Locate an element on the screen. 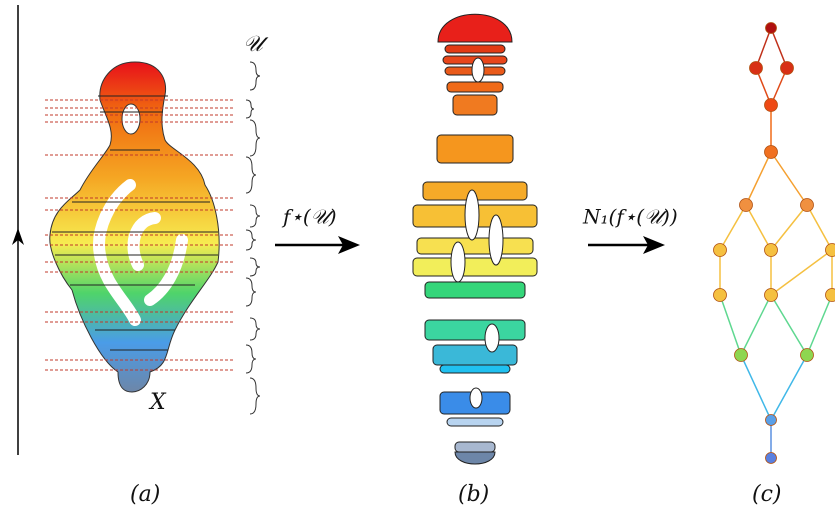 Image resolution: width=835 pixels, height=514 pixels. caption: (c) is located at coordinates (767, 494).